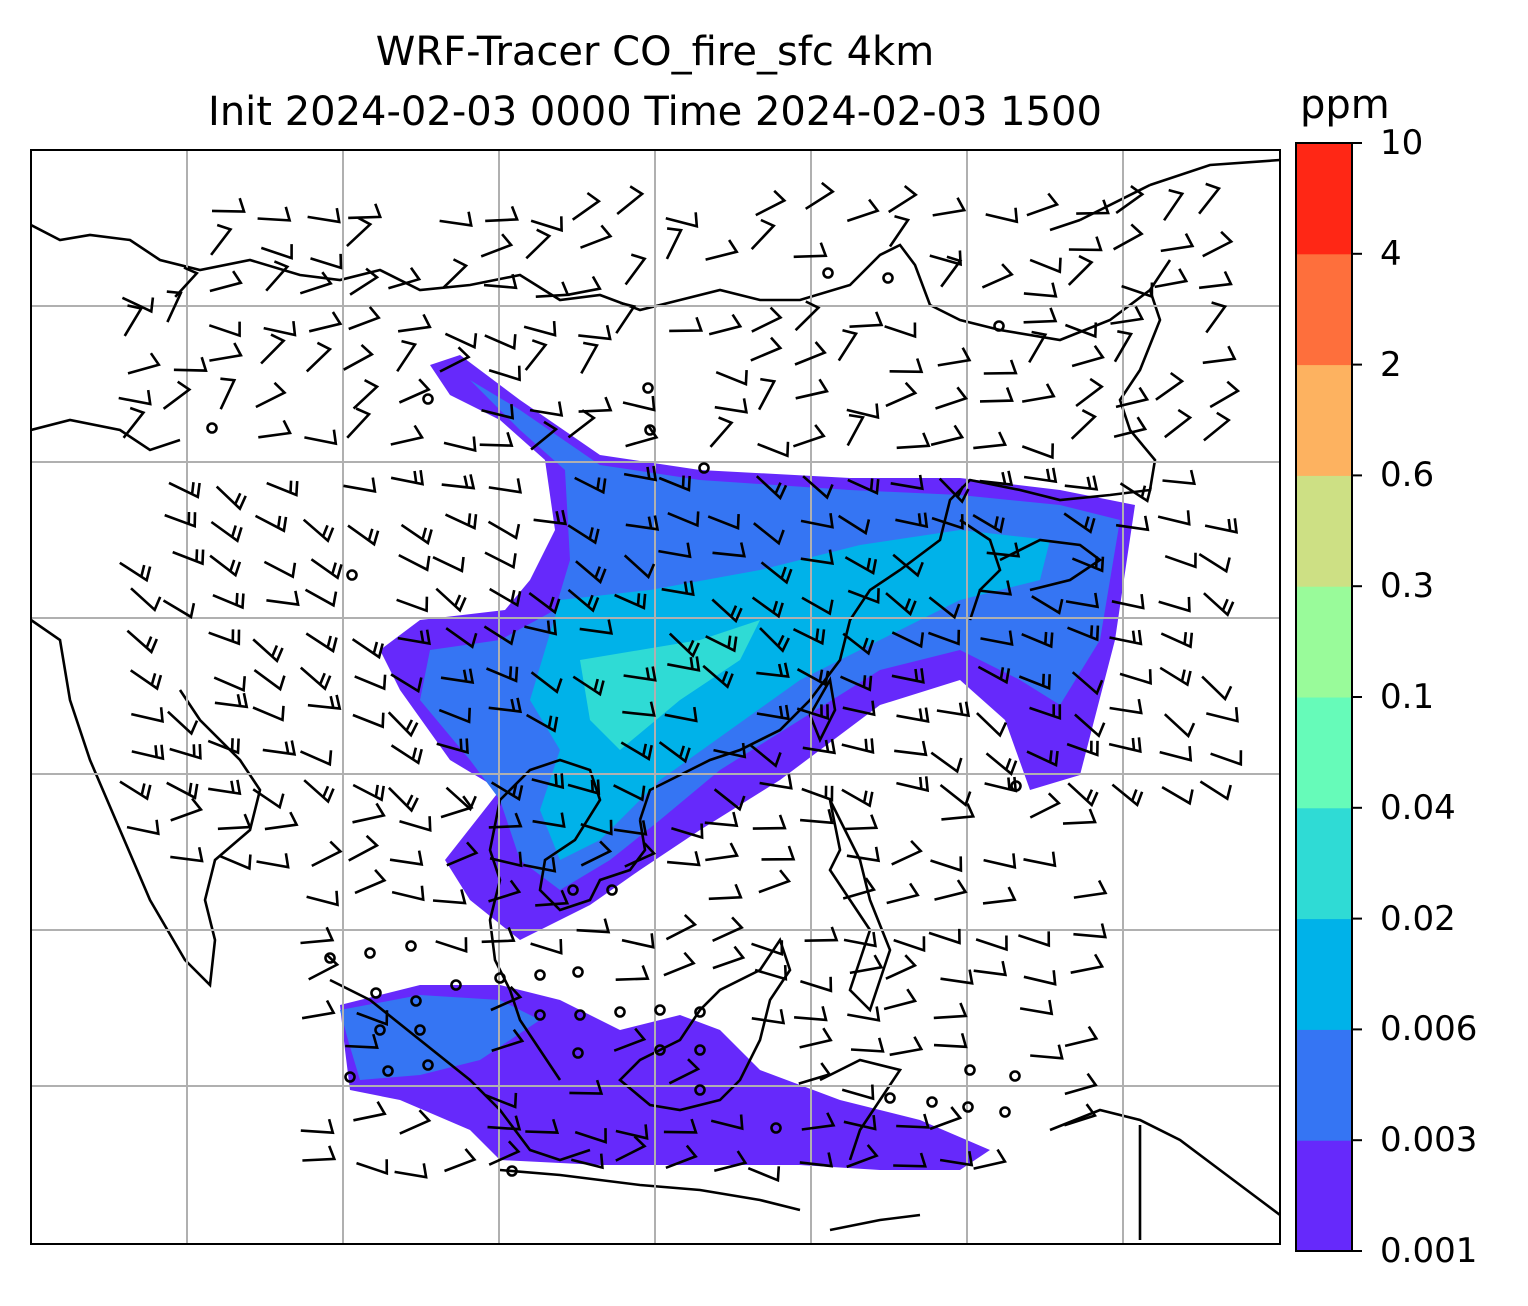  I want to click on colorbar-tick-label: 0.6, so click(1407, 475).